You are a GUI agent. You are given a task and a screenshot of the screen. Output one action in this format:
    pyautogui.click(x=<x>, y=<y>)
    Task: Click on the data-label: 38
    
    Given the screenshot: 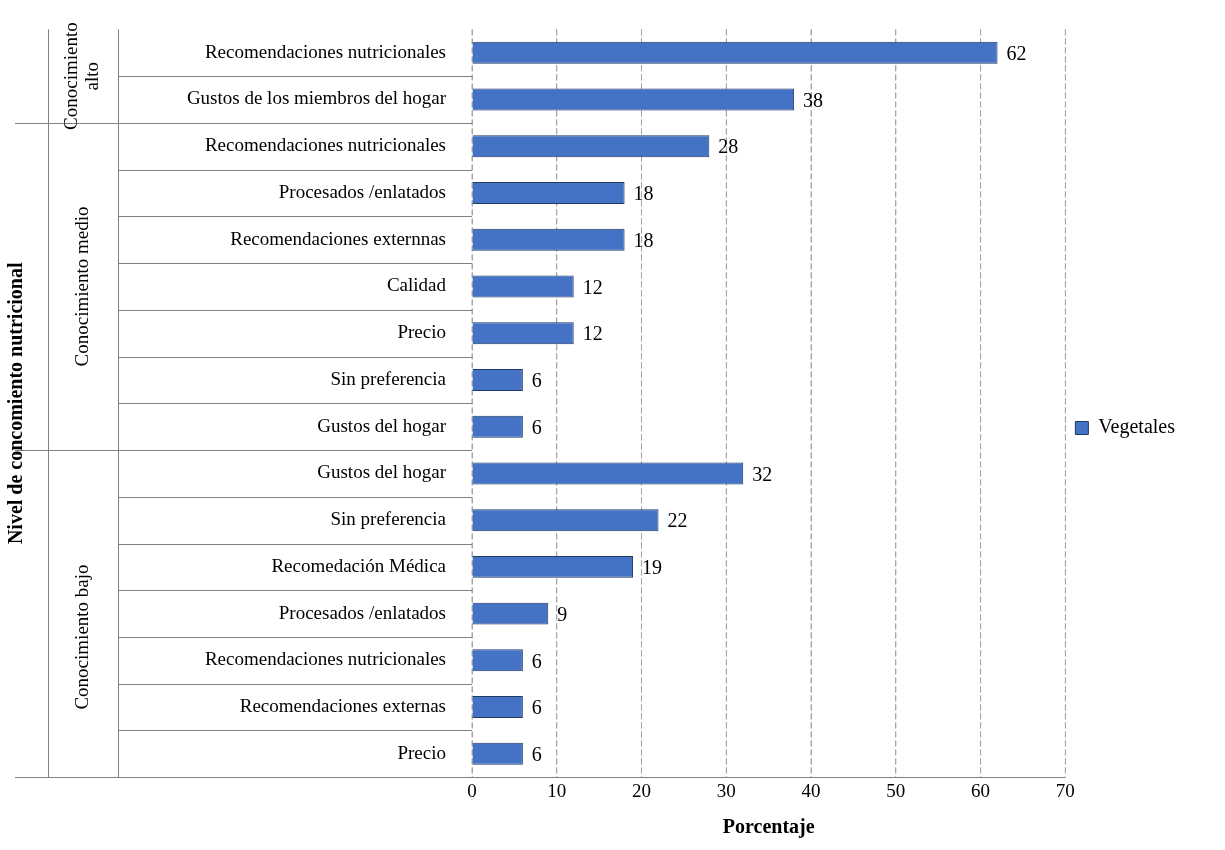 What is the action you would take?
    pyautogui.click(x=813, y=99)
    